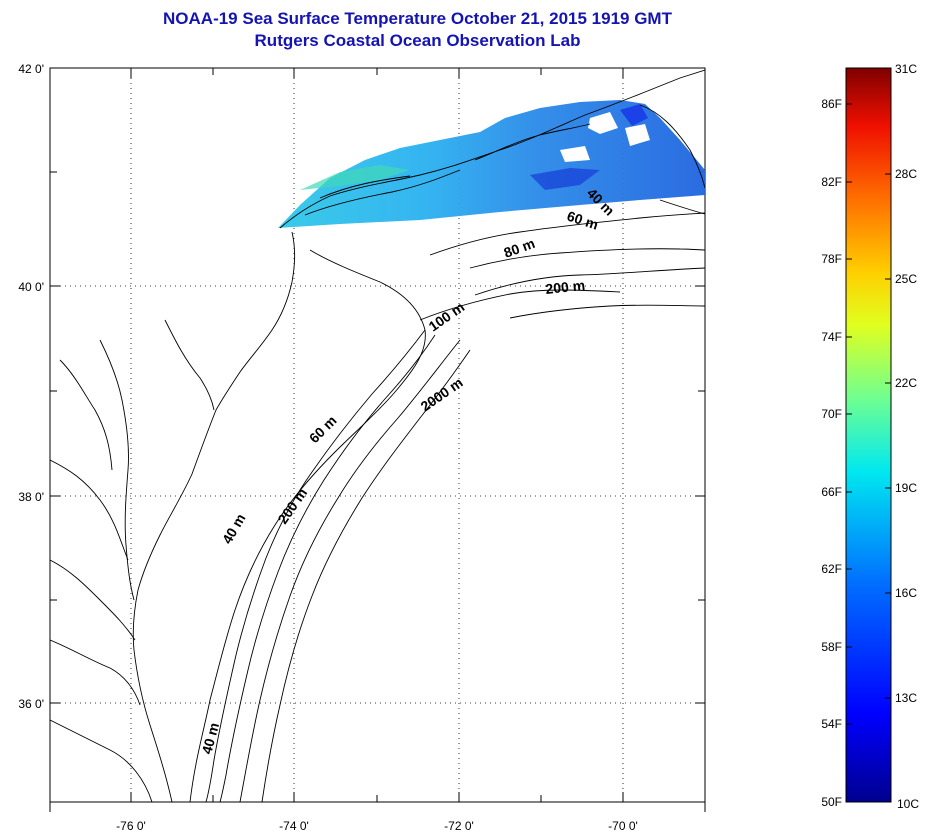  I want to click on lat-label-36: 36 0', so click(31, 704).